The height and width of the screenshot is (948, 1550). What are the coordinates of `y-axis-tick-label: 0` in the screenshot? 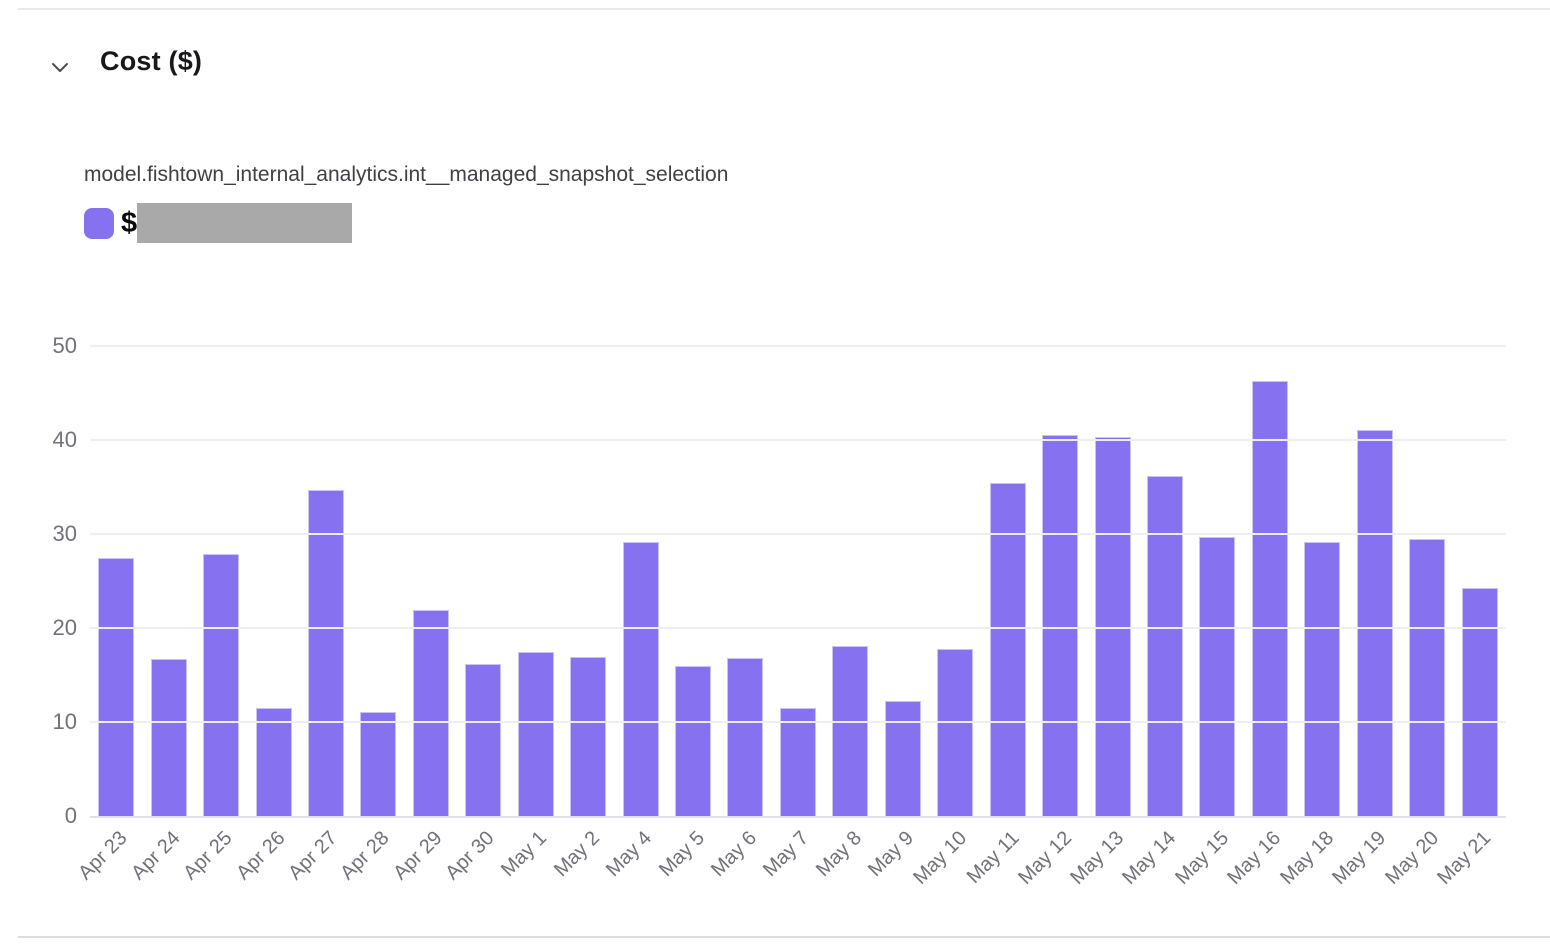 It's located at (70, 815).